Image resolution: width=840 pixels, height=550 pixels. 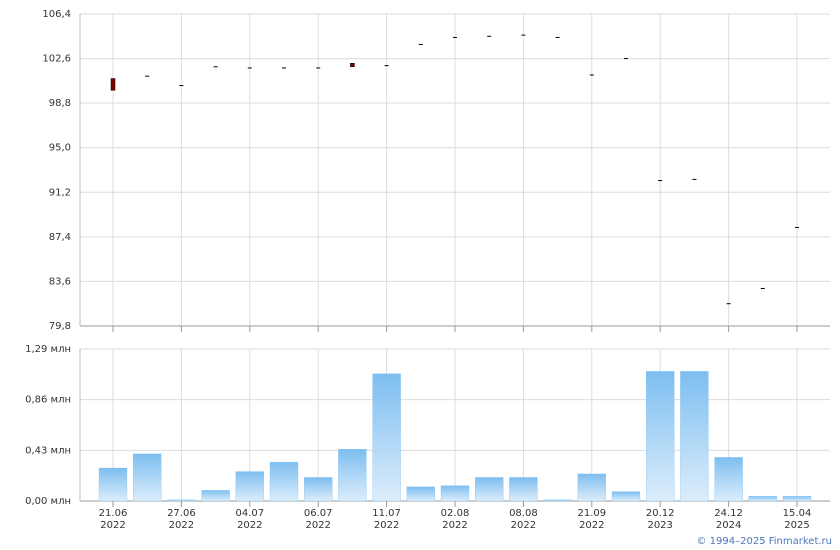 I want to click on y-tick-label: 0,00 млн, so click(x=48, y=501).